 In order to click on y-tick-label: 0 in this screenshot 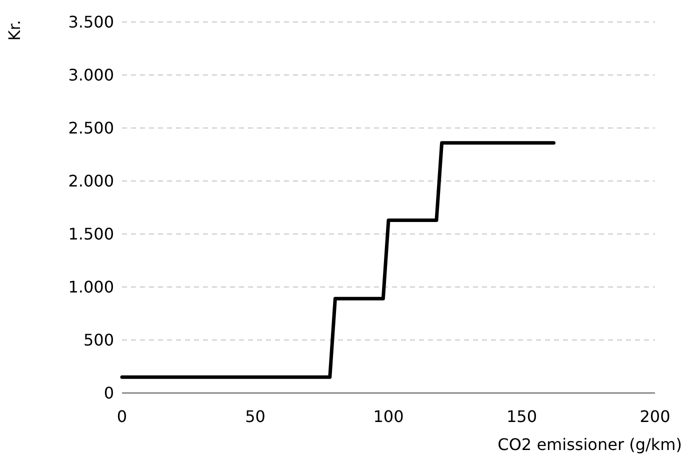, I will do `click(109, 393)`.